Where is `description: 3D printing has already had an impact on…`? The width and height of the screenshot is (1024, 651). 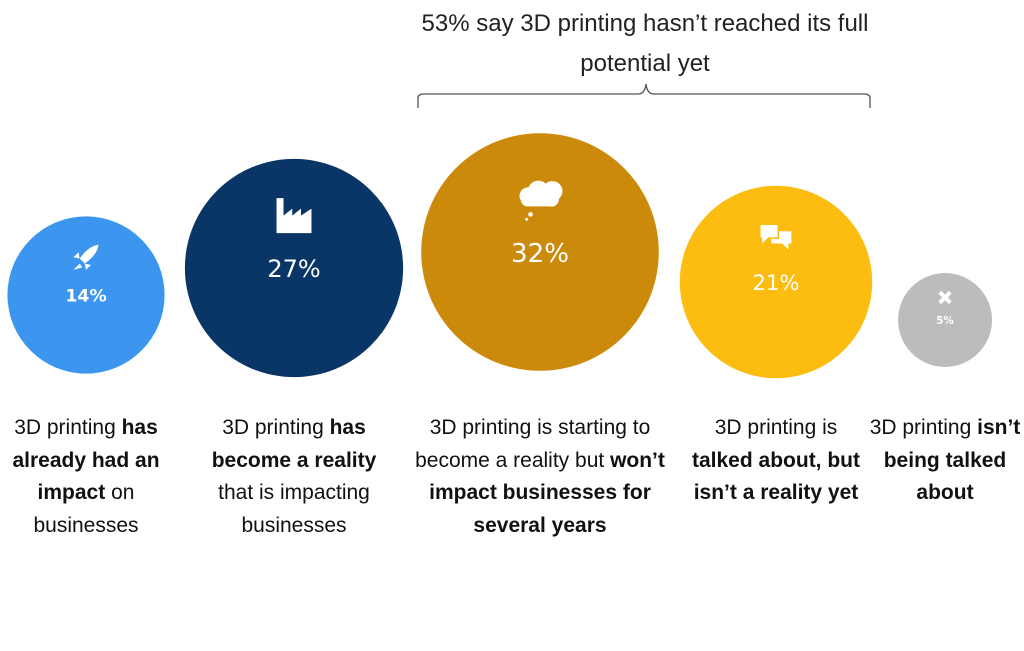 description: 3D printing has already had an impact on… is located at coordinates (86, 477).